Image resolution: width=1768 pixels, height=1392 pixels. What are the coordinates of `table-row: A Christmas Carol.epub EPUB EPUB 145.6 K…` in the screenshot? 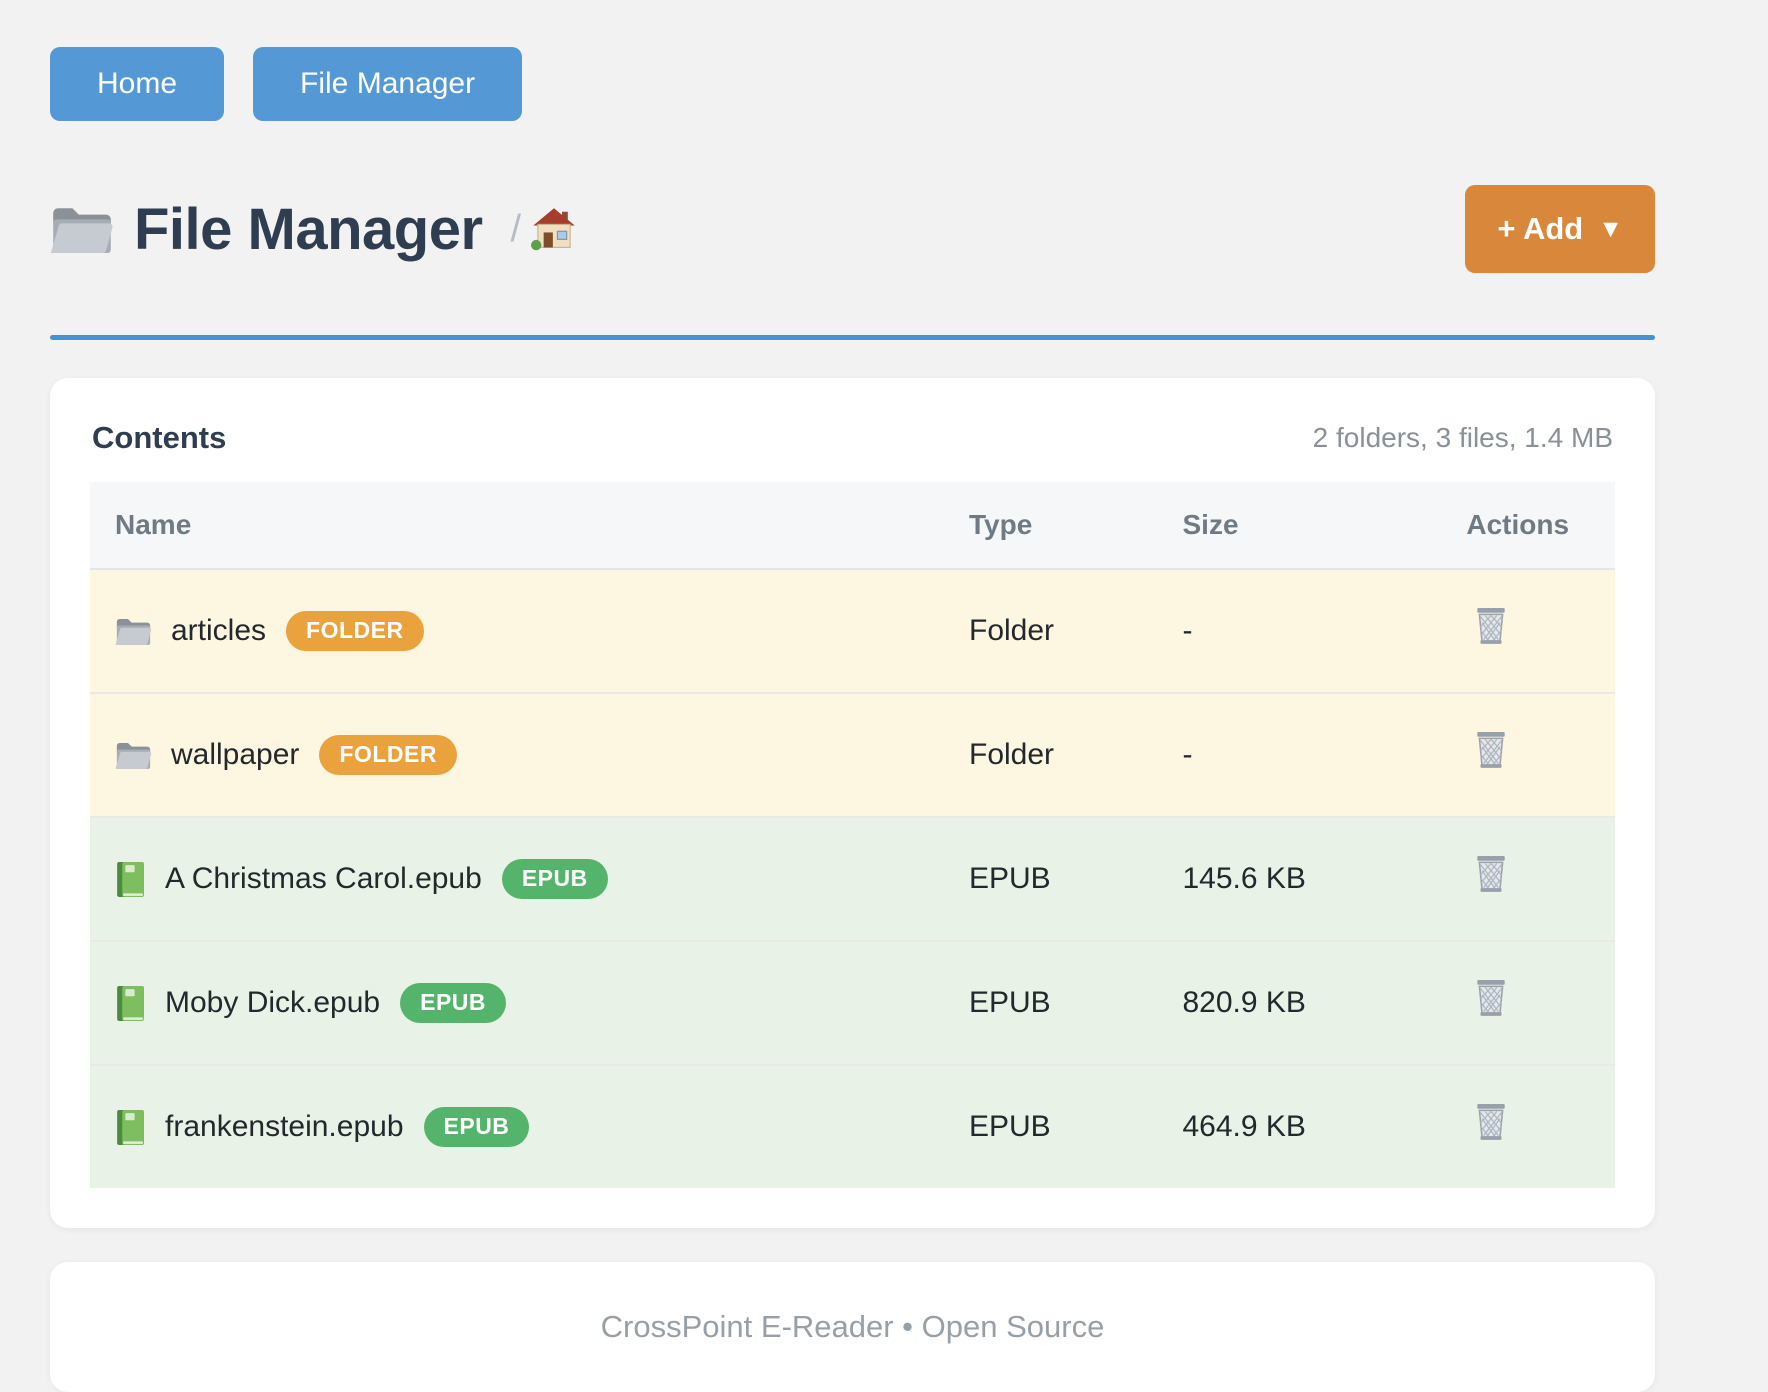 It's located at (852, 879).